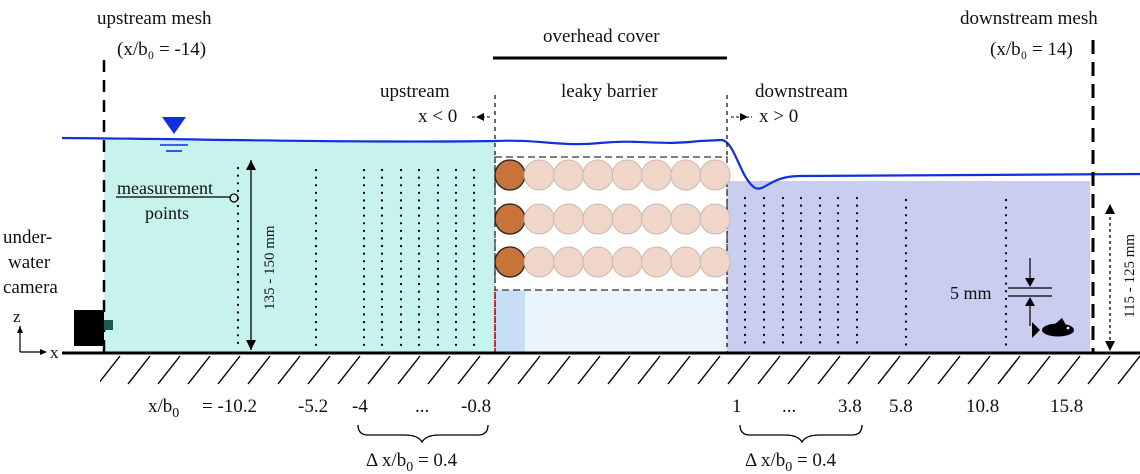 The image size is (1140, 474). I want to click on position-label: 10.8, so click(982, 406).